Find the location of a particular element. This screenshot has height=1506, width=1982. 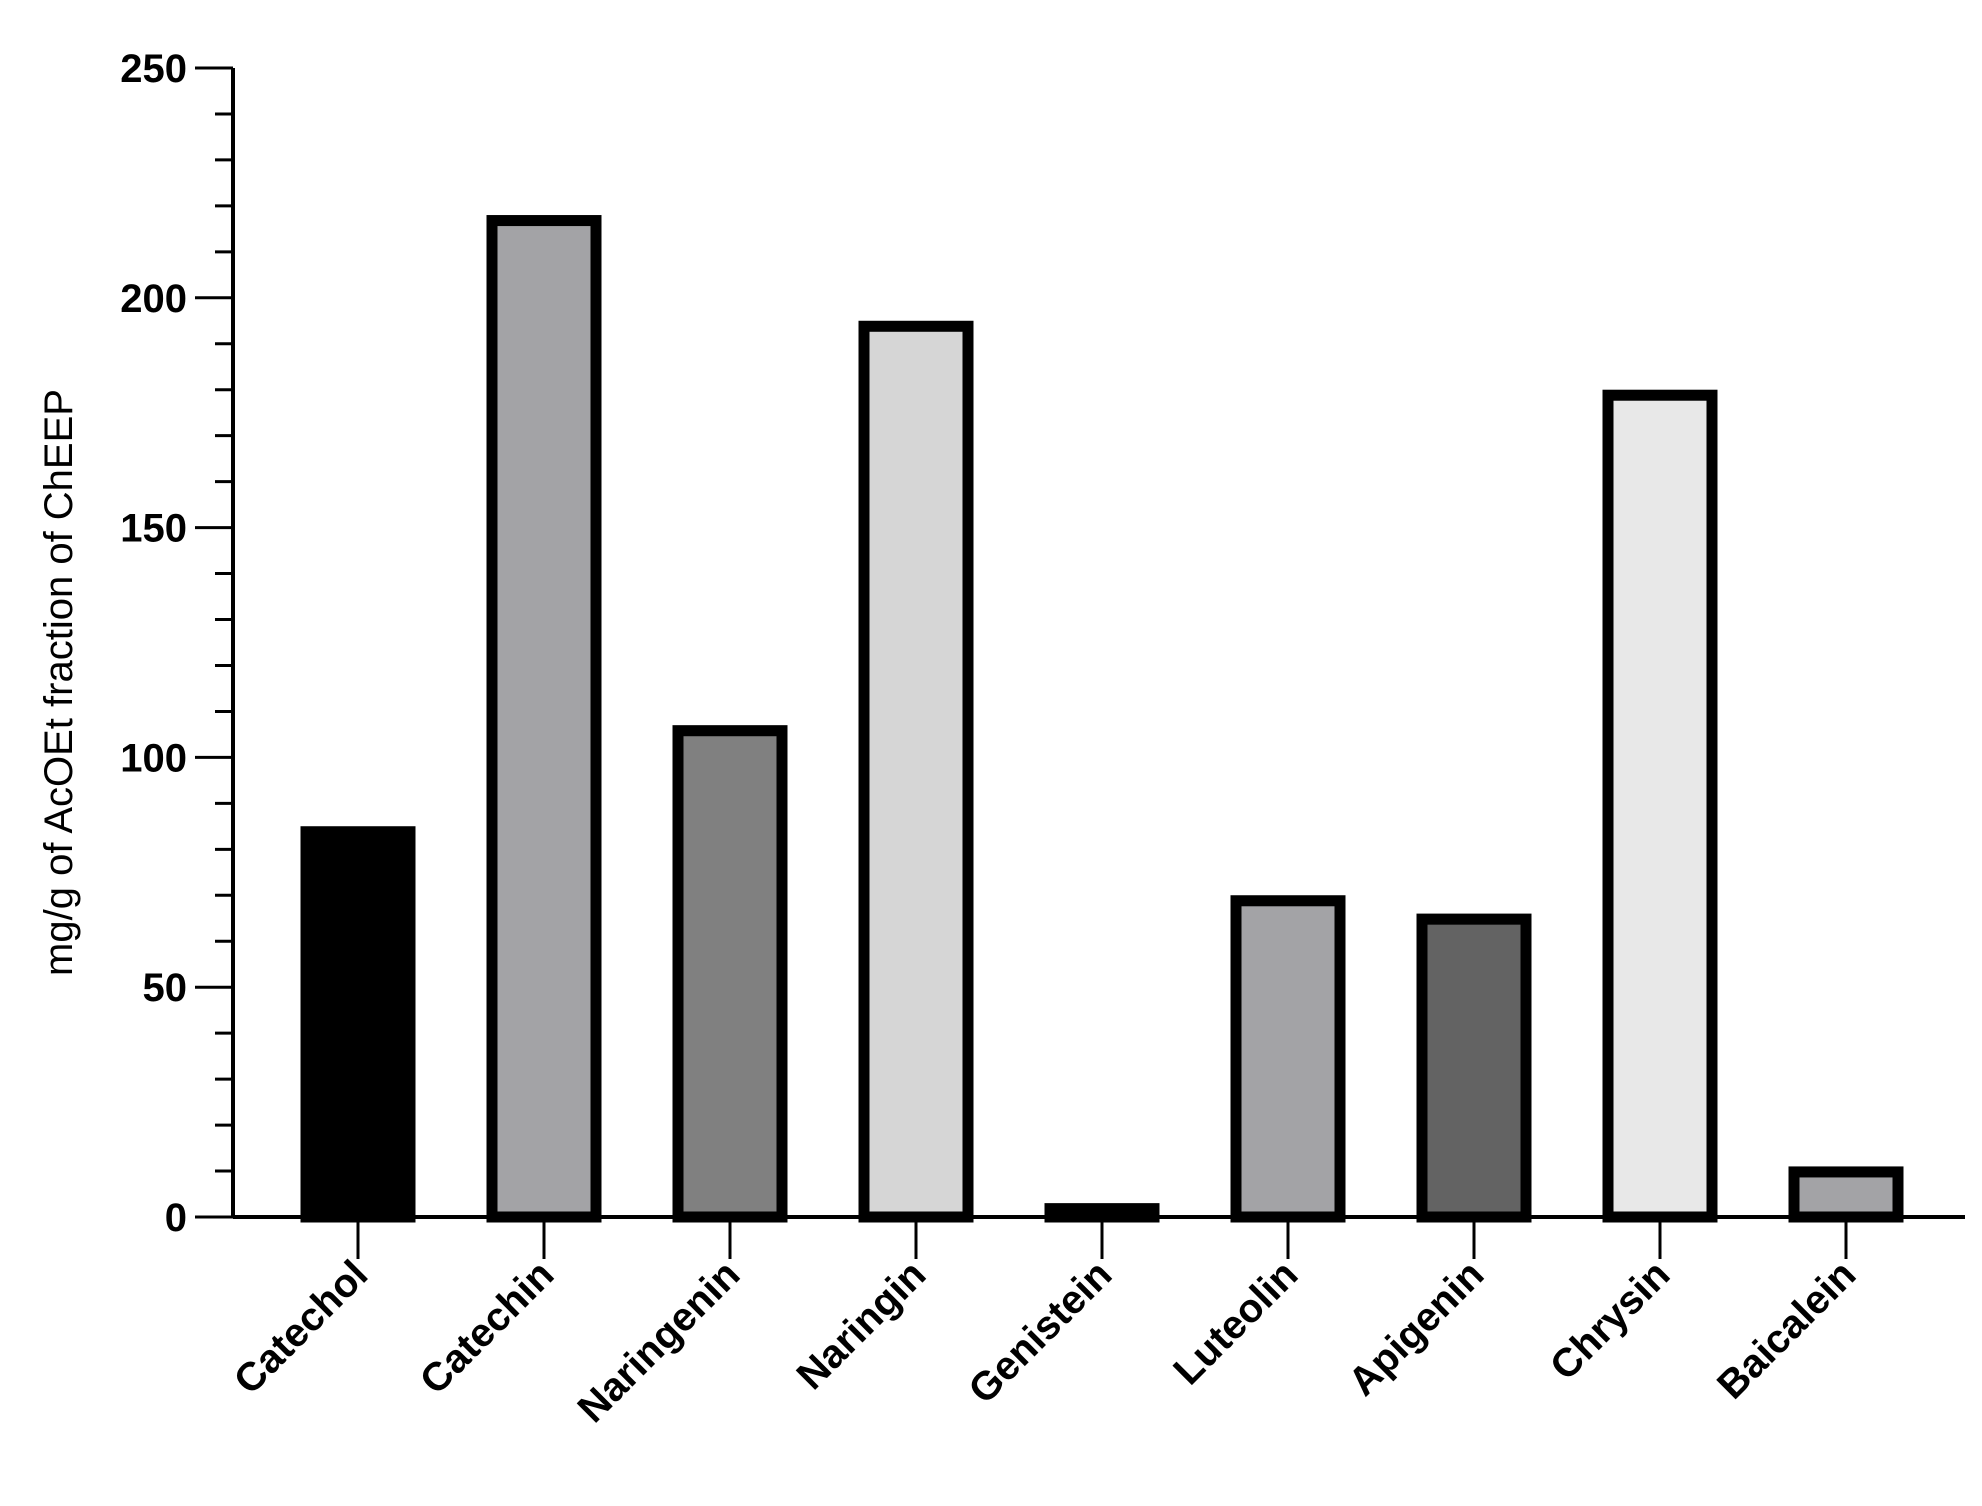

bar-fill-chrysin is located at coordinates (1660, 803).